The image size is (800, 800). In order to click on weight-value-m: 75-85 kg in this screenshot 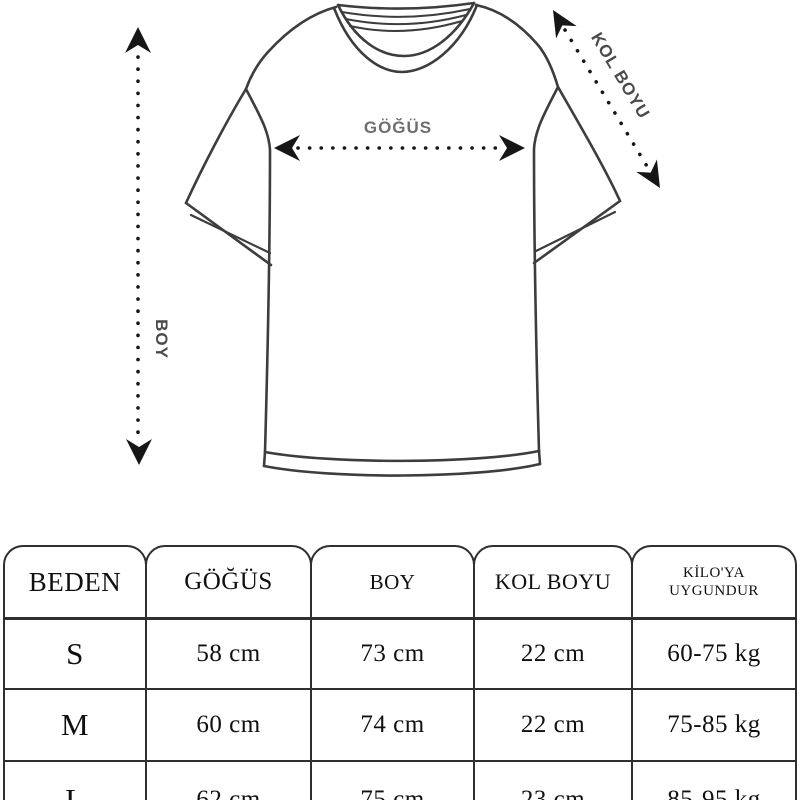, I will do `click(714, 726)`.